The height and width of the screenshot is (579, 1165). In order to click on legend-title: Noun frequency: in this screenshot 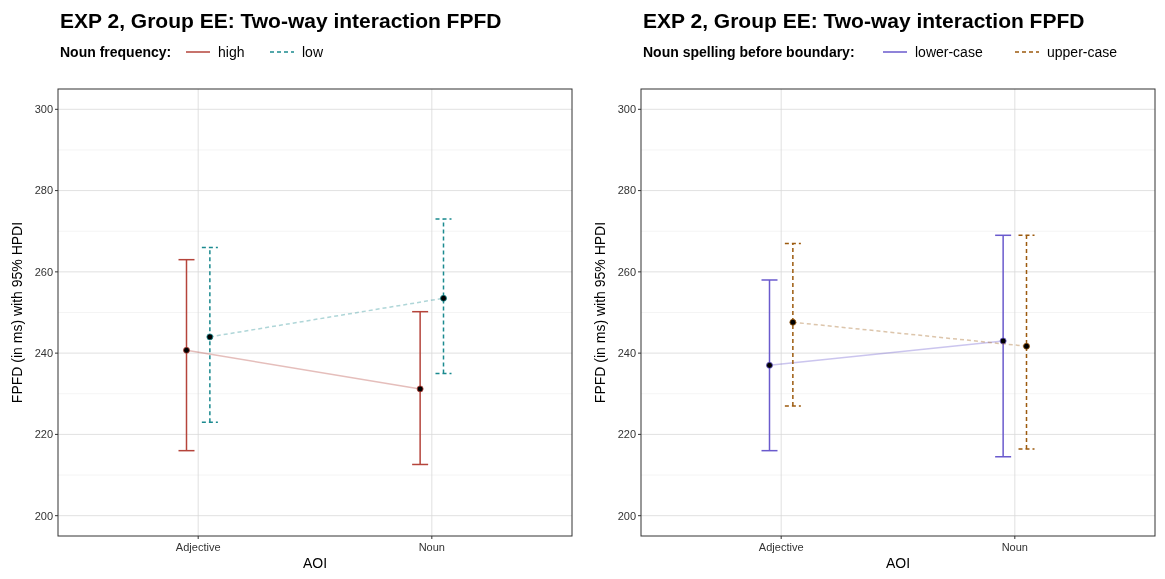, I will do `click(116, 52)`.